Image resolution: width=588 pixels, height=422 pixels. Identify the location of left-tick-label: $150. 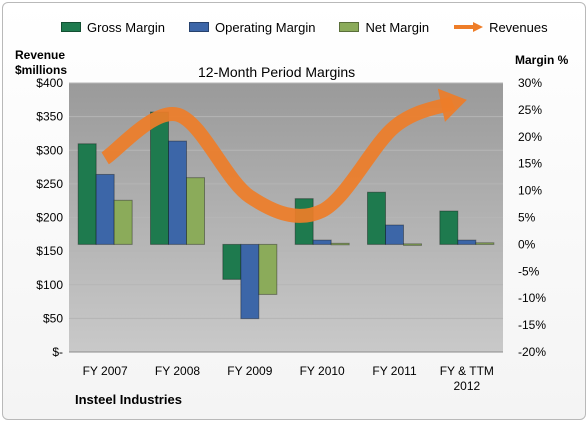
(49, 251).